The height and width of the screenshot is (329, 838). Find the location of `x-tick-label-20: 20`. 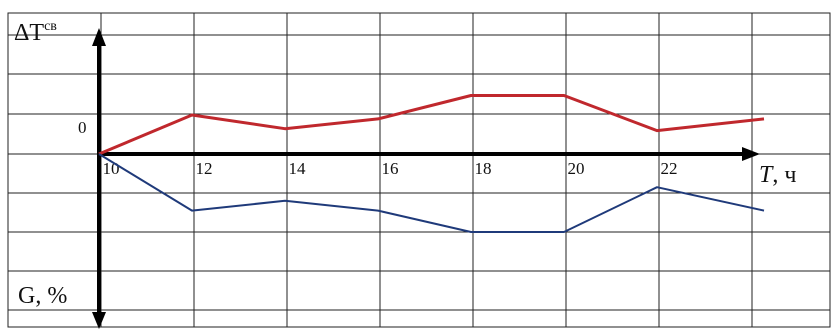

x-tick-label-20: 20 is located at coordinates (576, 168).